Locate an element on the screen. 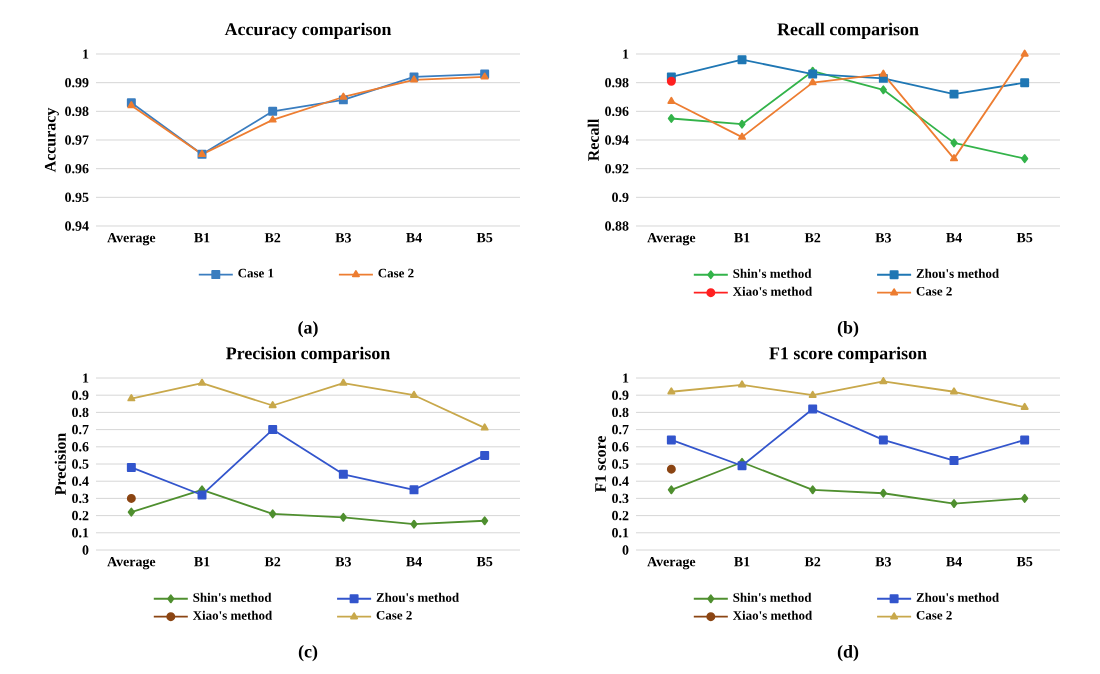 The height and width of the screenshot is (674, 1100). chart-title: Recall comparison is located at coordinates (848, 30).